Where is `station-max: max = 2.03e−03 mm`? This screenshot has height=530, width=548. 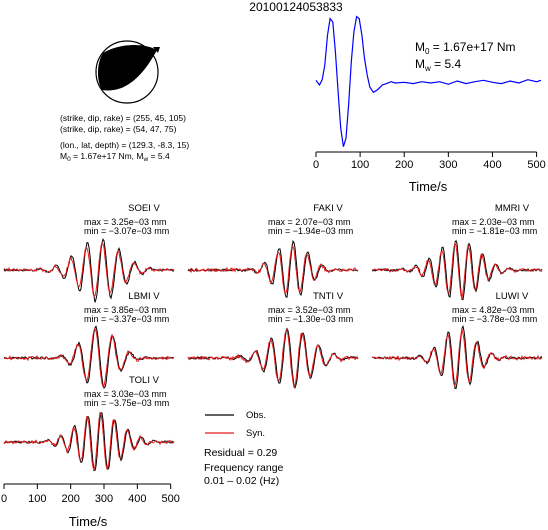 station-max: max = 2.03e−03 mm is located at coordinates (493, 222).